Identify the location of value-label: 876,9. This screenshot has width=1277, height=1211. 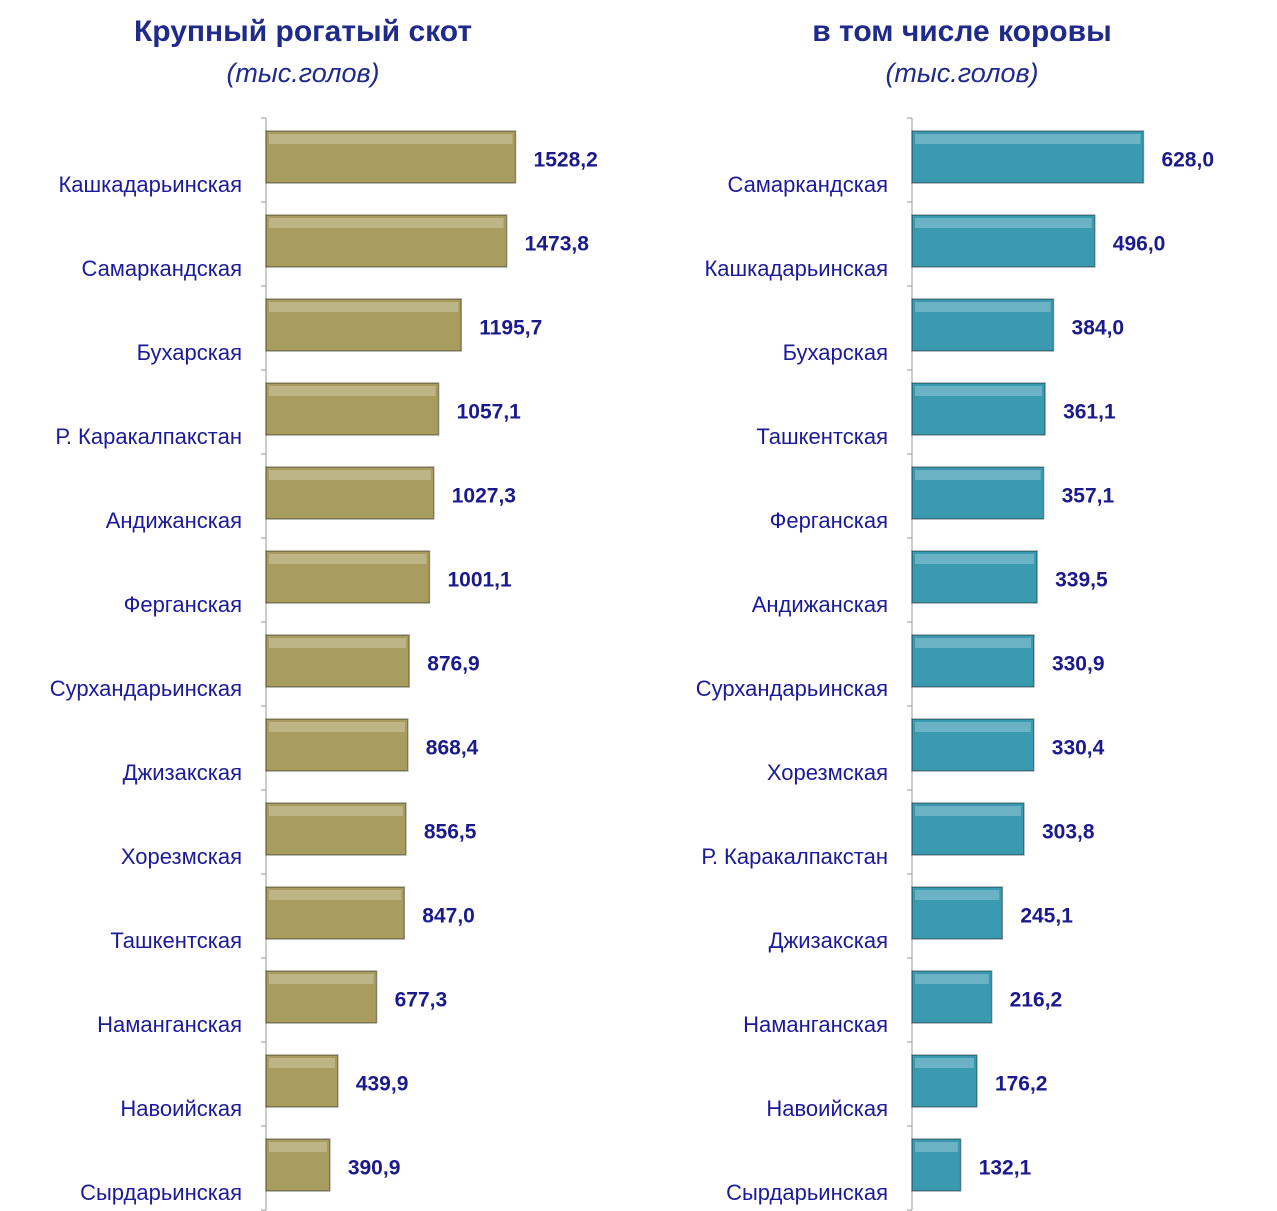
(453, 664).